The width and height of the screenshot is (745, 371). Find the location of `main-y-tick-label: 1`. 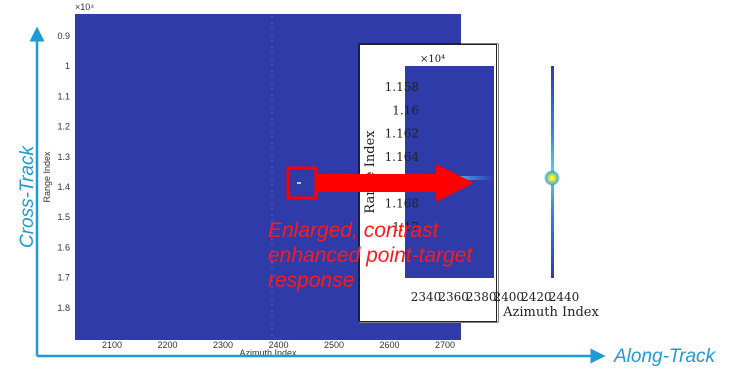

main-y-tick-label: 1 is located at coordinates (67, 66).